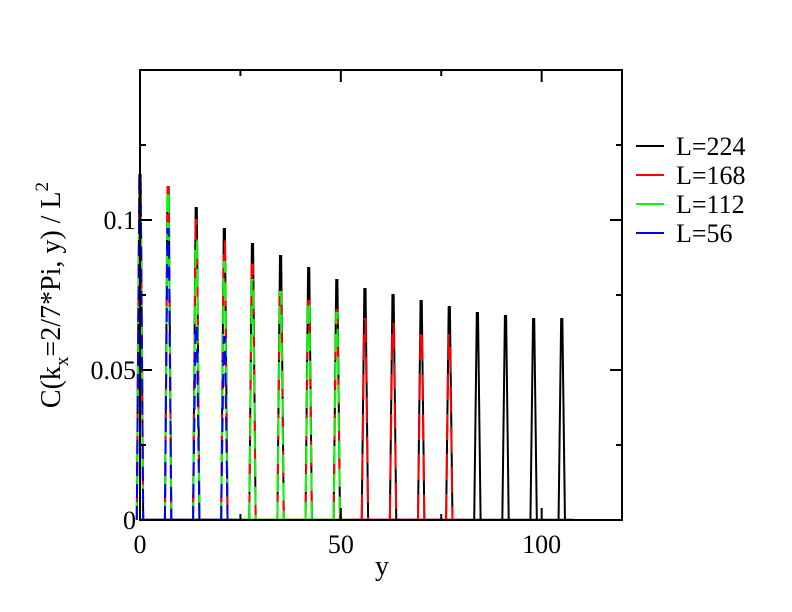 This screenshot has width=792, height=612. What do you see at coordinates (182, 347) in the screenshot?
I see `series-L=56` at bounding box center [182, 347].